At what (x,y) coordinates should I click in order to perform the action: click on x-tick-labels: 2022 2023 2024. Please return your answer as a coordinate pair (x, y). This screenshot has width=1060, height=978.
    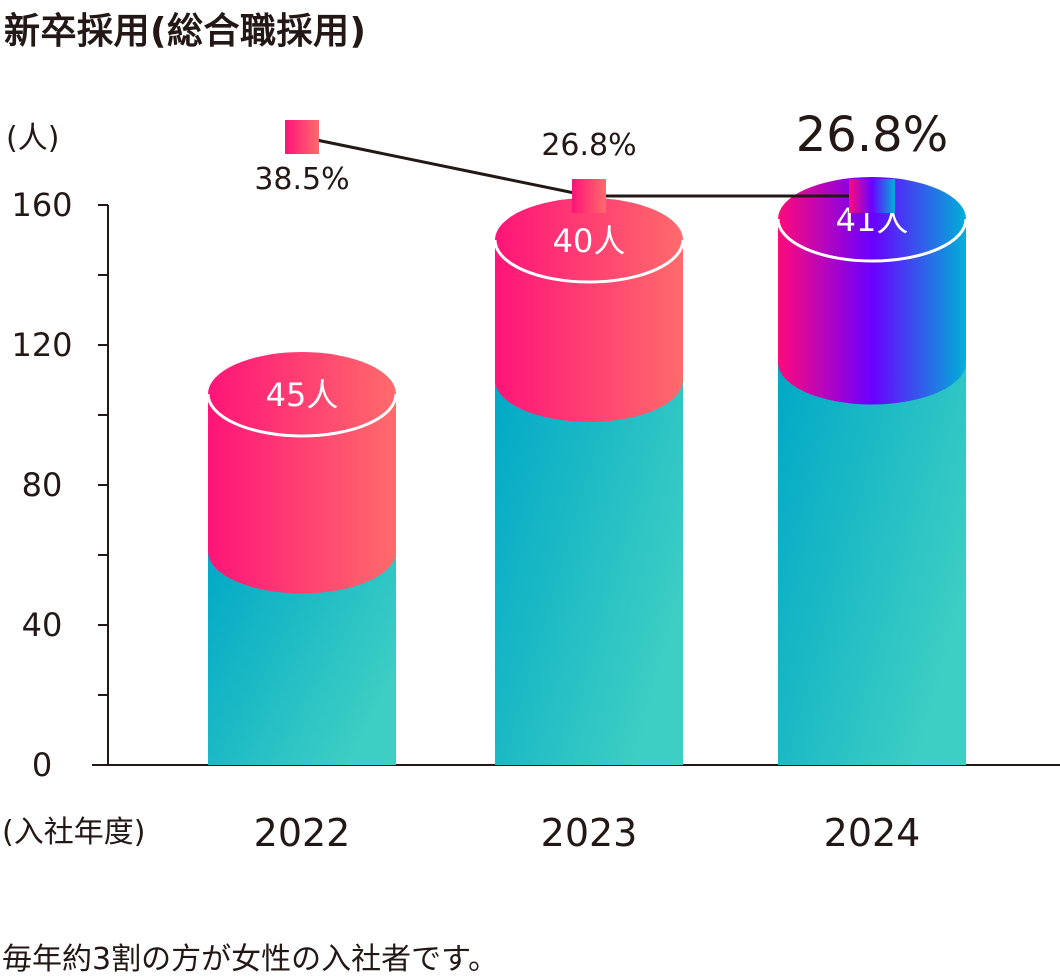
    Looking at the image, I should click on (587, 833).